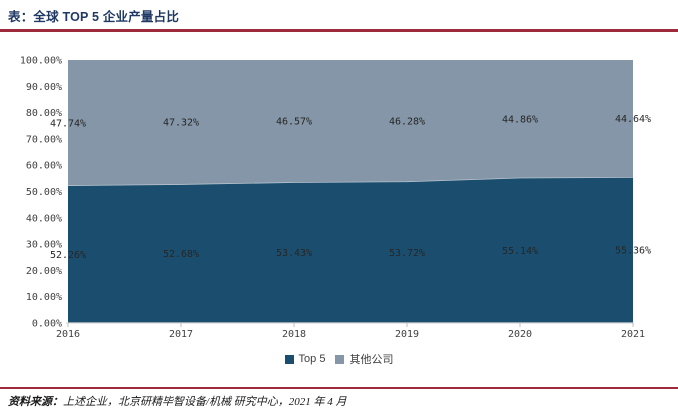  I want to click on data-label-top5: 53.72%, so click(407, 253).